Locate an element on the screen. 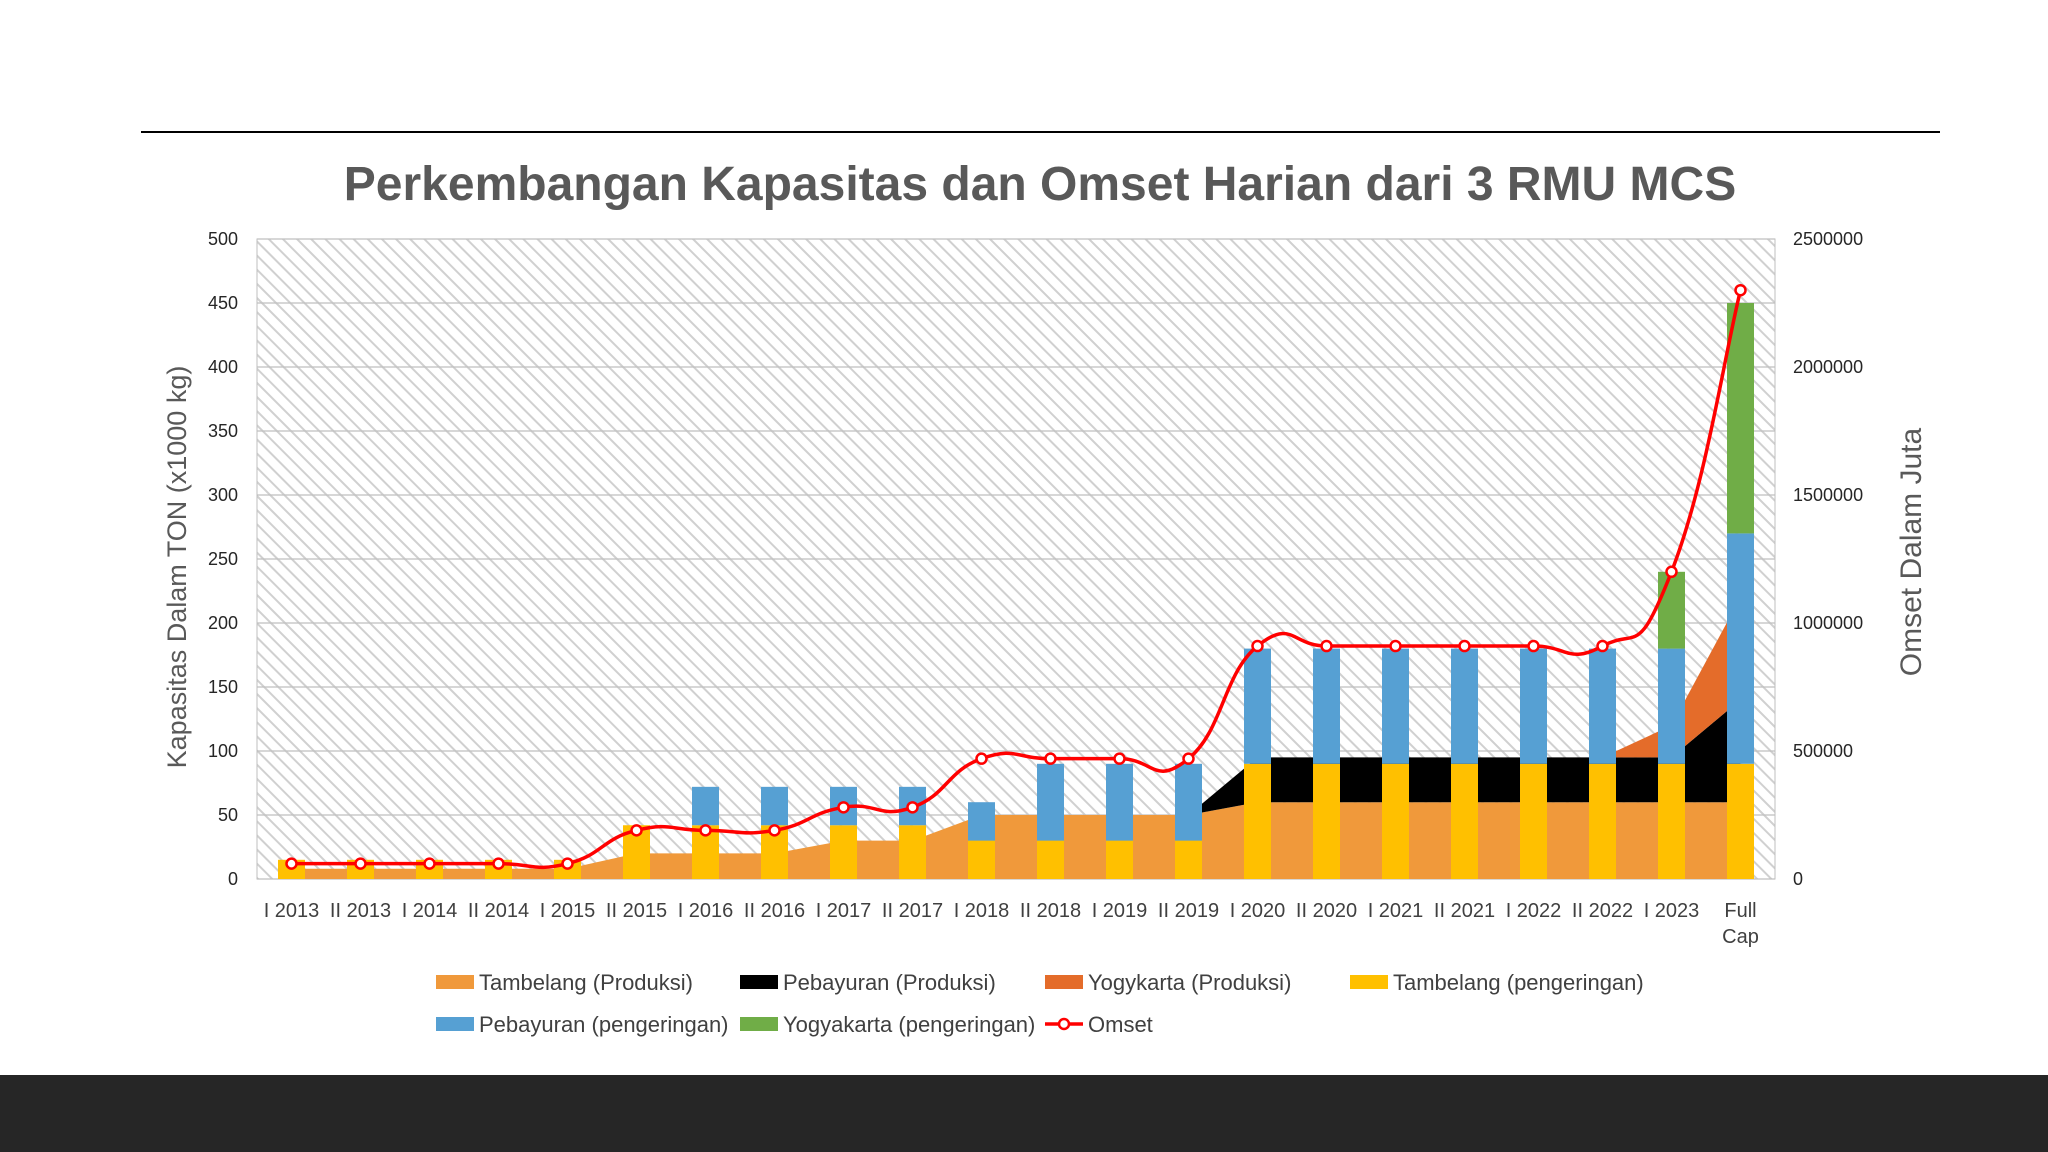 The height and width of the screenshot is (1152, 2048). y-axis-title: Kapasitas Dalam TON (x1000 kg) is located at coordinates (177, 567).